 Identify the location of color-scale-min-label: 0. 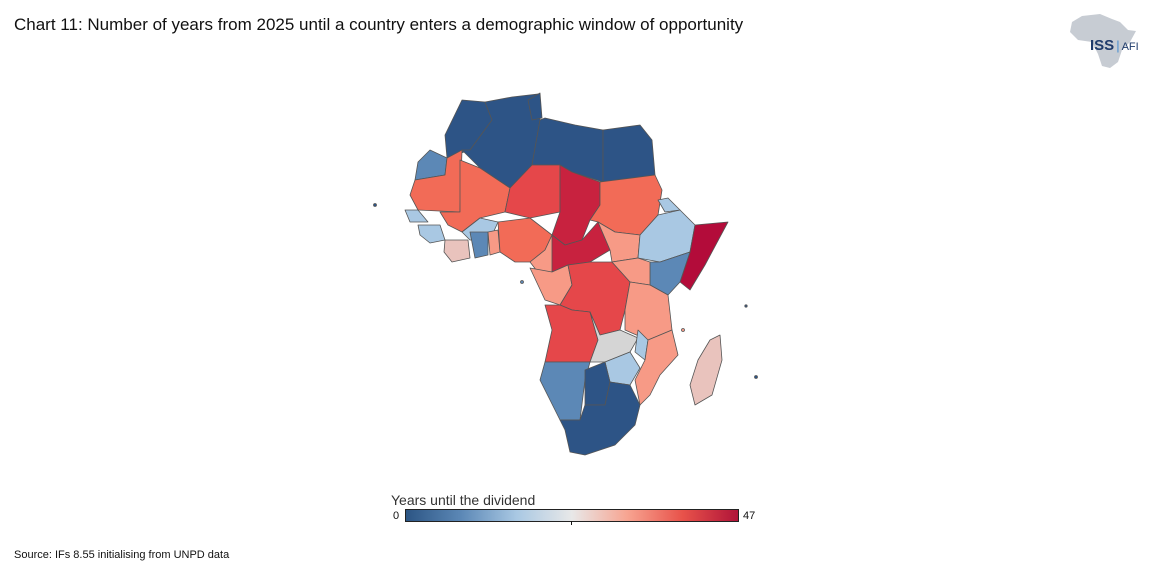
(396, 516).